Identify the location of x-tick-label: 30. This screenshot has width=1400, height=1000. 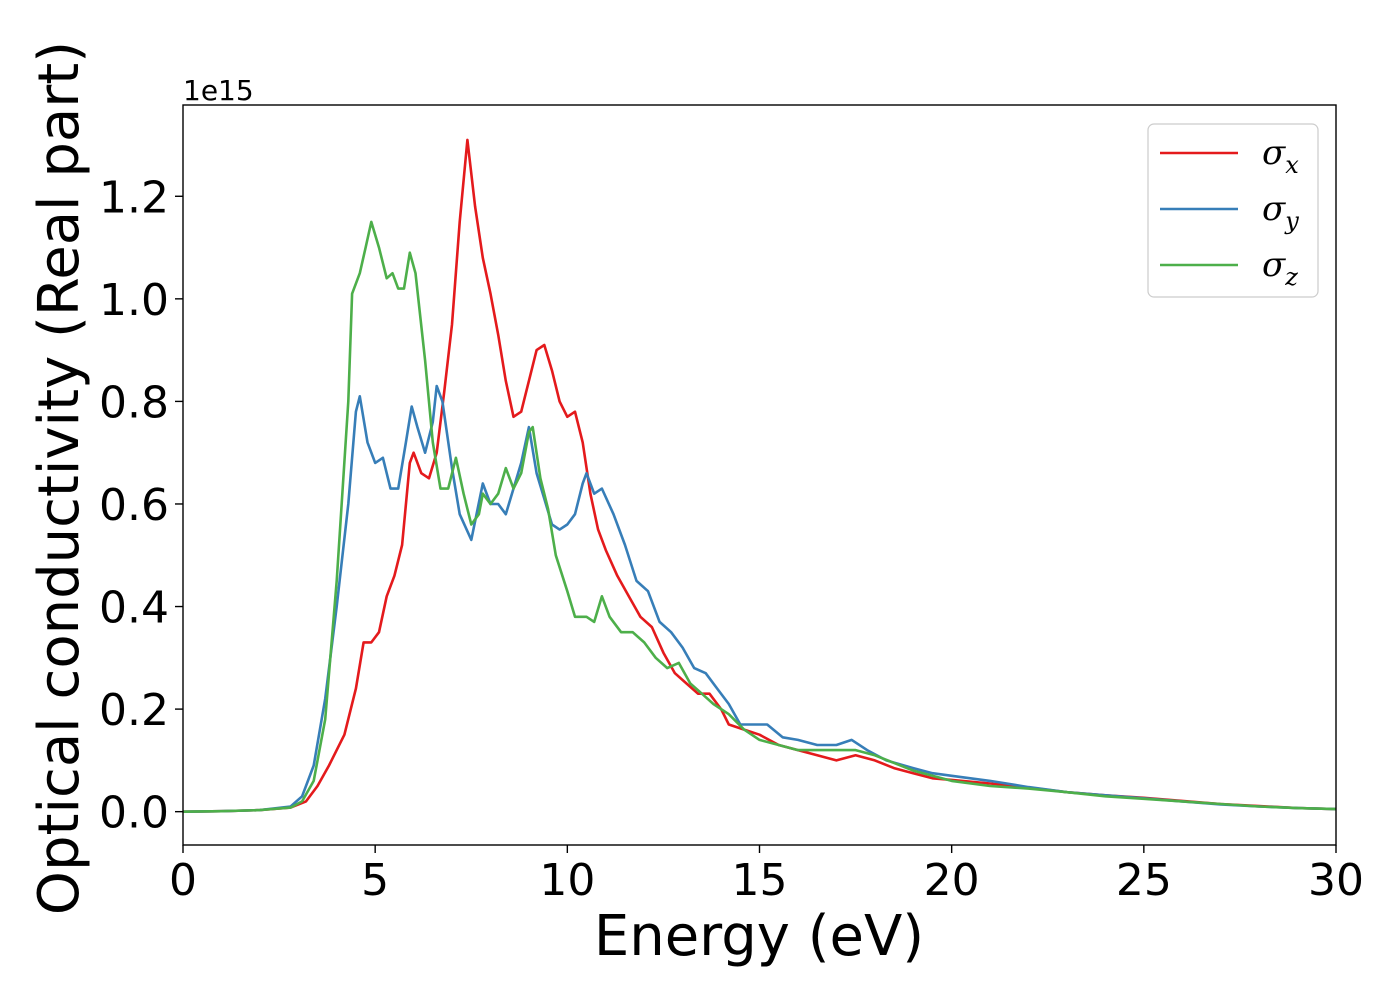
(1336, 880).